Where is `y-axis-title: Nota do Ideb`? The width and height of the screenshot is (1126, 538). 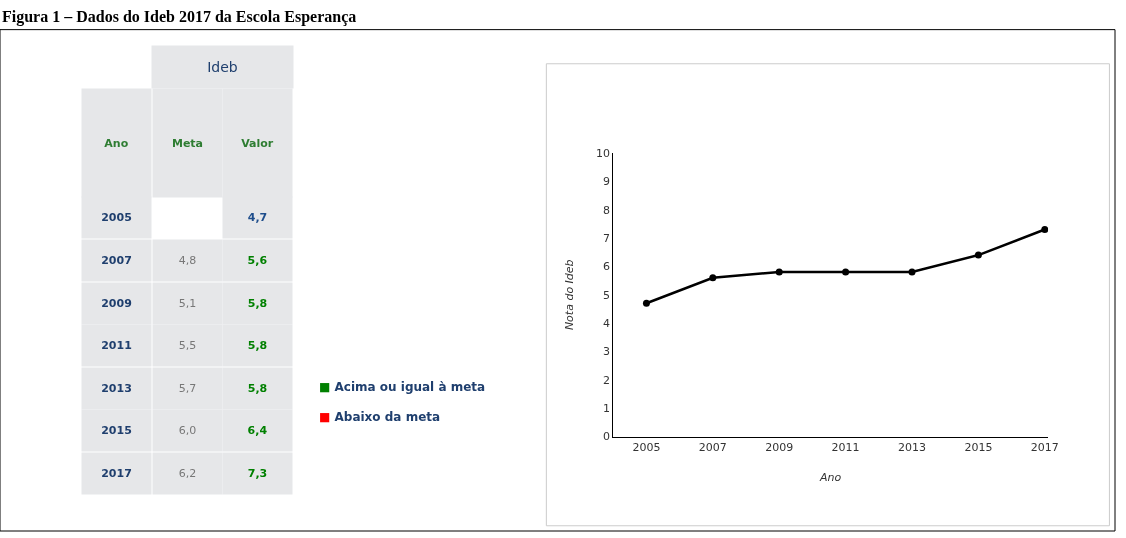
y-axis-title: Nota do Ideb is located at coordinates (569, 295).